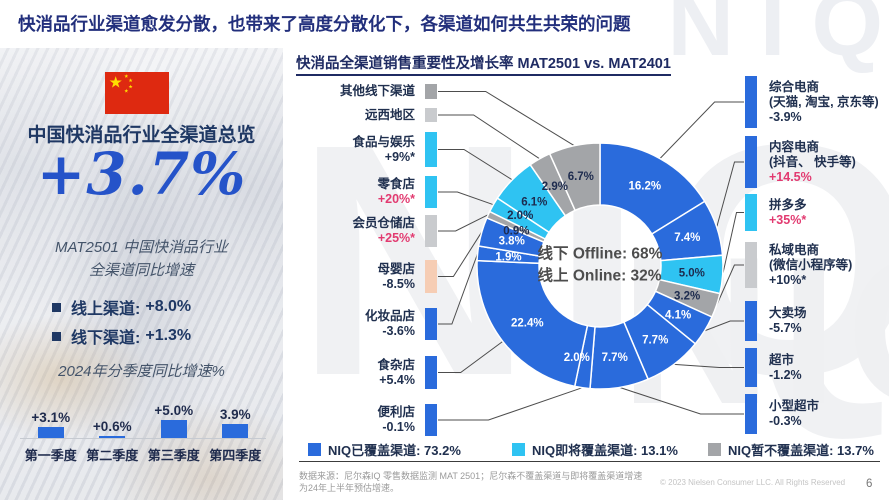 The image size is (889, 500). Describe the element at coordinates (483, 64) in the screenshot. I see `chart-title: 快消品全渠道销售重要性及增长率 MAT2501 vs. MAT2401` at that location.